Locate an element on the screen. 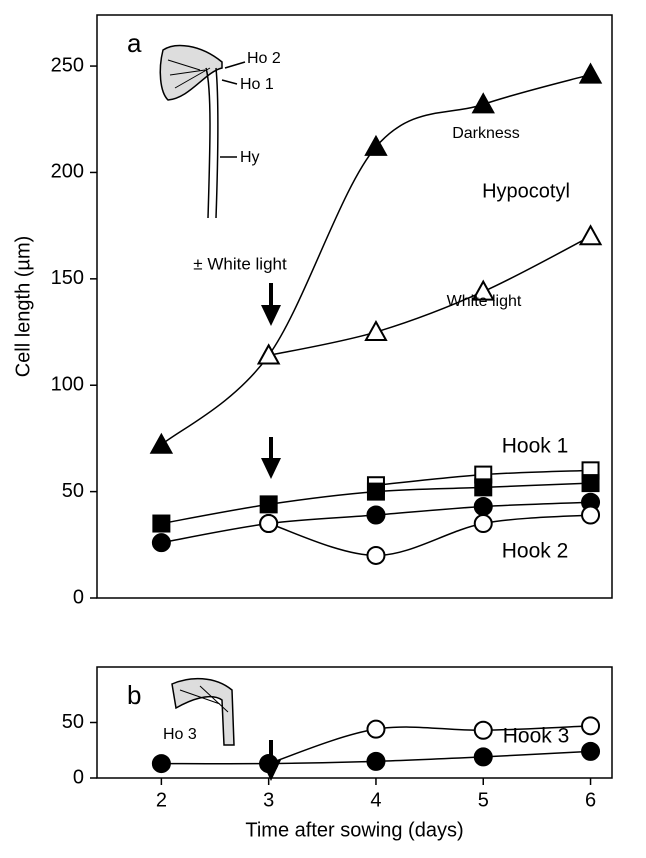 The height and width of the screenshot is (858, 646). y-tick-label: 100 is located at coordinates (67, 385).